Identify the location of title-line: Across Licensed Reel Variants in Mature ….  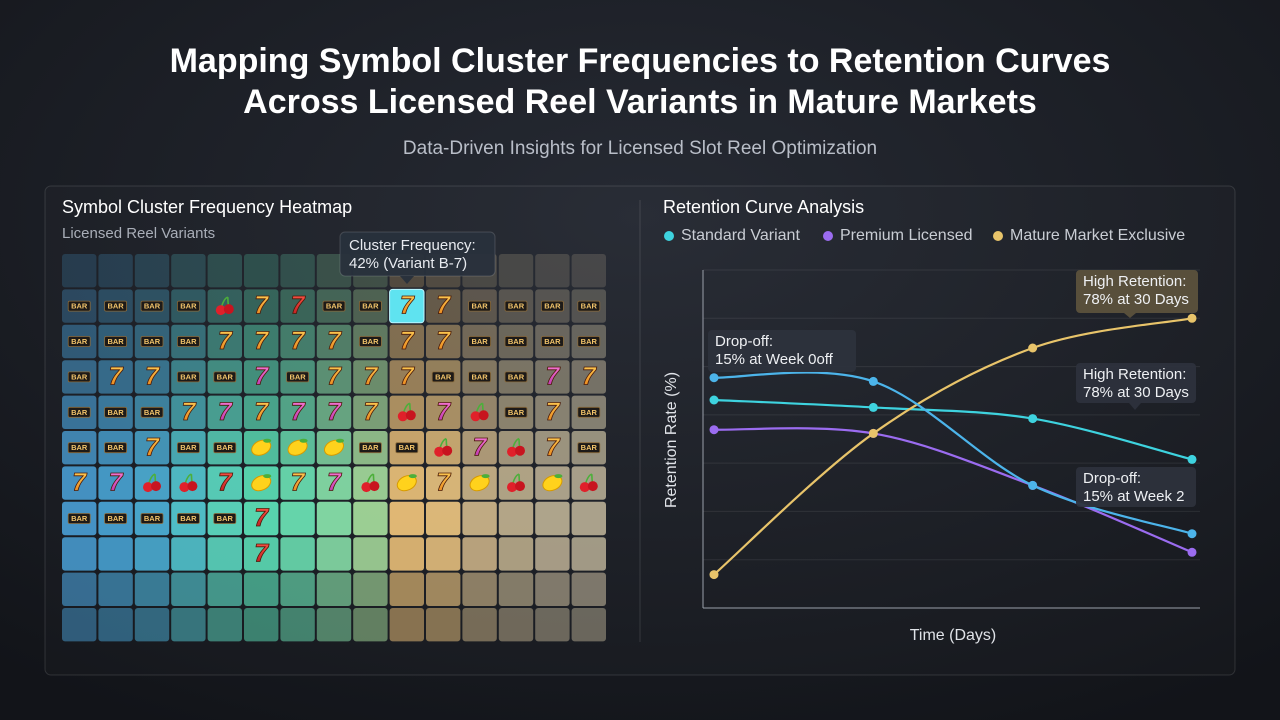
(640, 102).